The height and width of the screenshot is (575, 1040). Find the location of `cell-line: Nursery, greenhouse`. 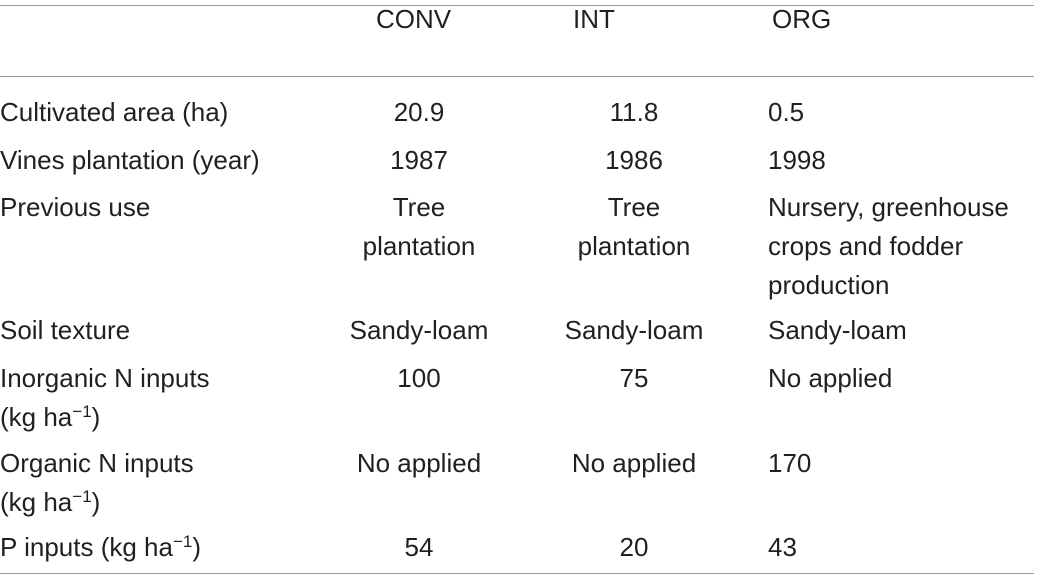

cell-line: Nursery, greenhouse is located at coordinates (888, 207).